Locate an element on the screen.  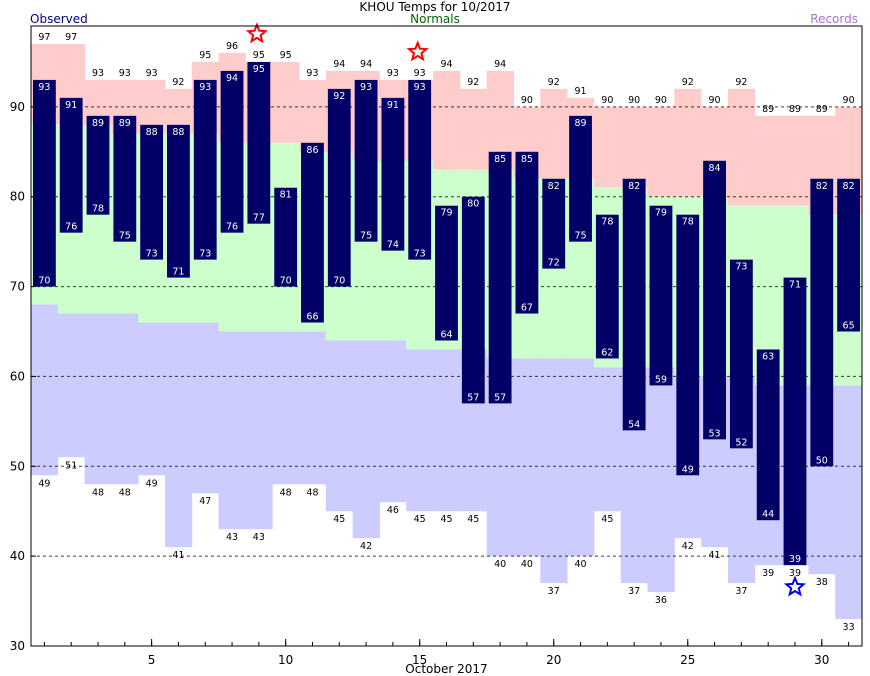
legend-records: Records is located at coordinates (834, 19).